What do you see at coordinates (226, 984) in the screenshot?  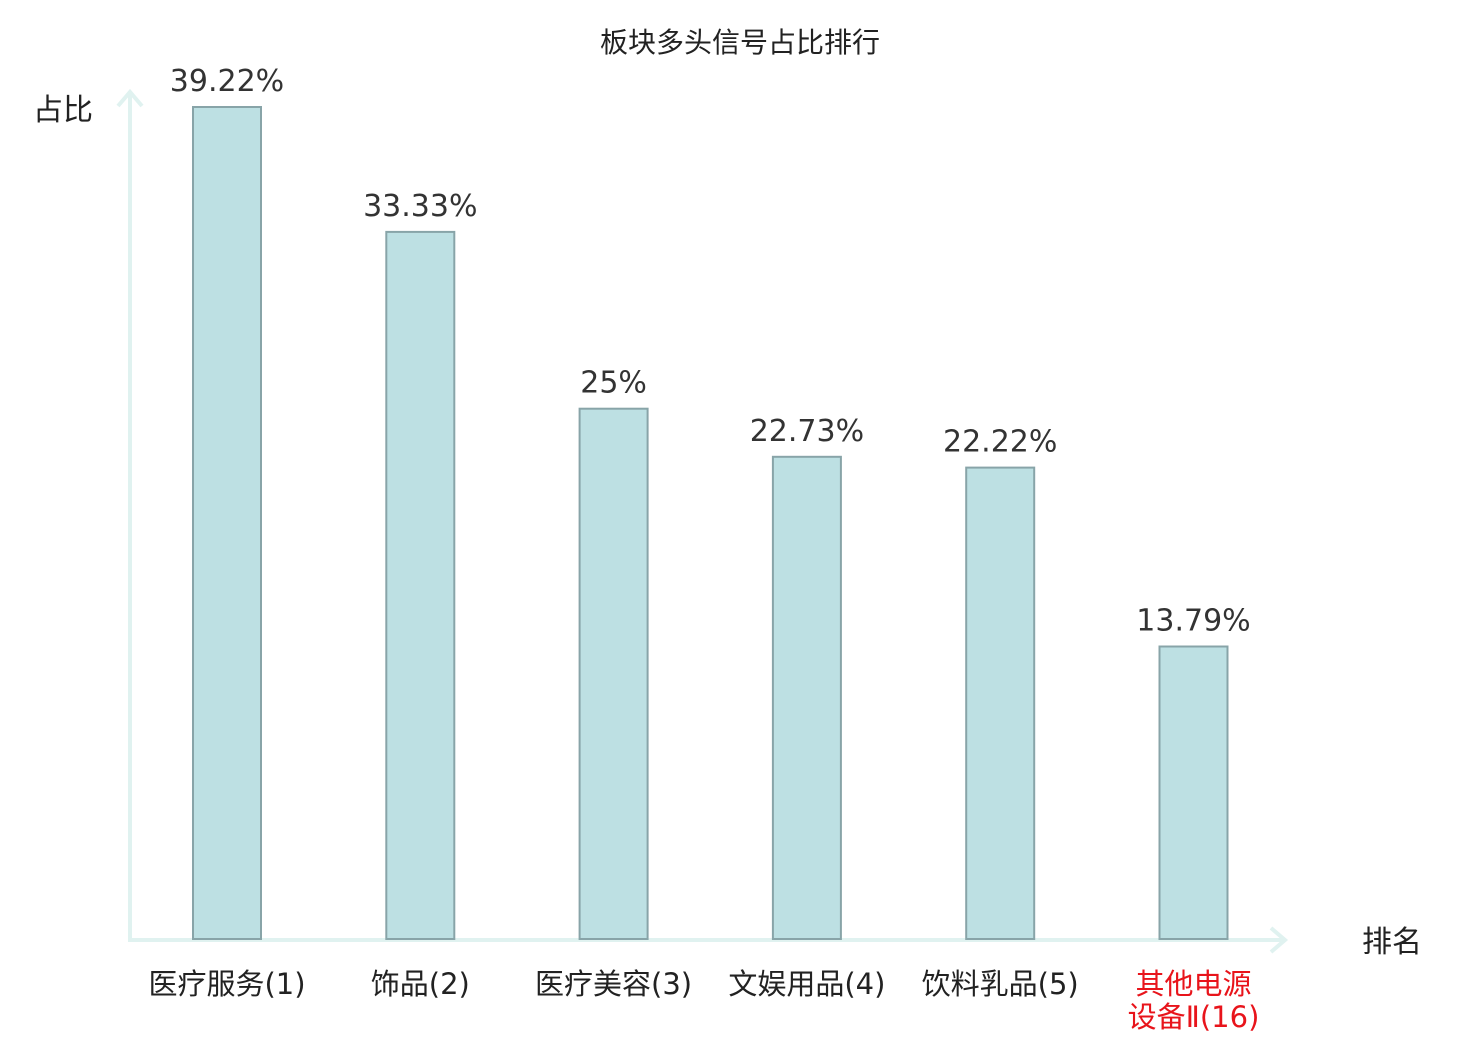 I see `category-label-1: 医疗服务(1)` at bounding box center [226, 984].